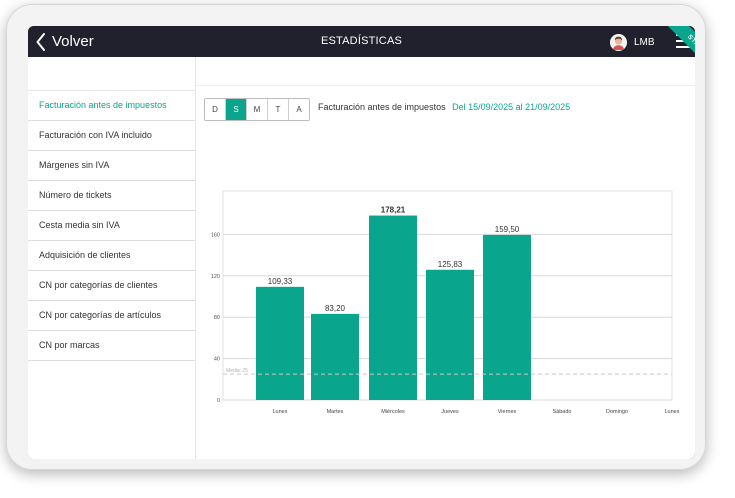  What do you see at coordinates (280, 281) in the screenshot?
I see `bar-value-label: 109,33` at bounding box center [280, 281].